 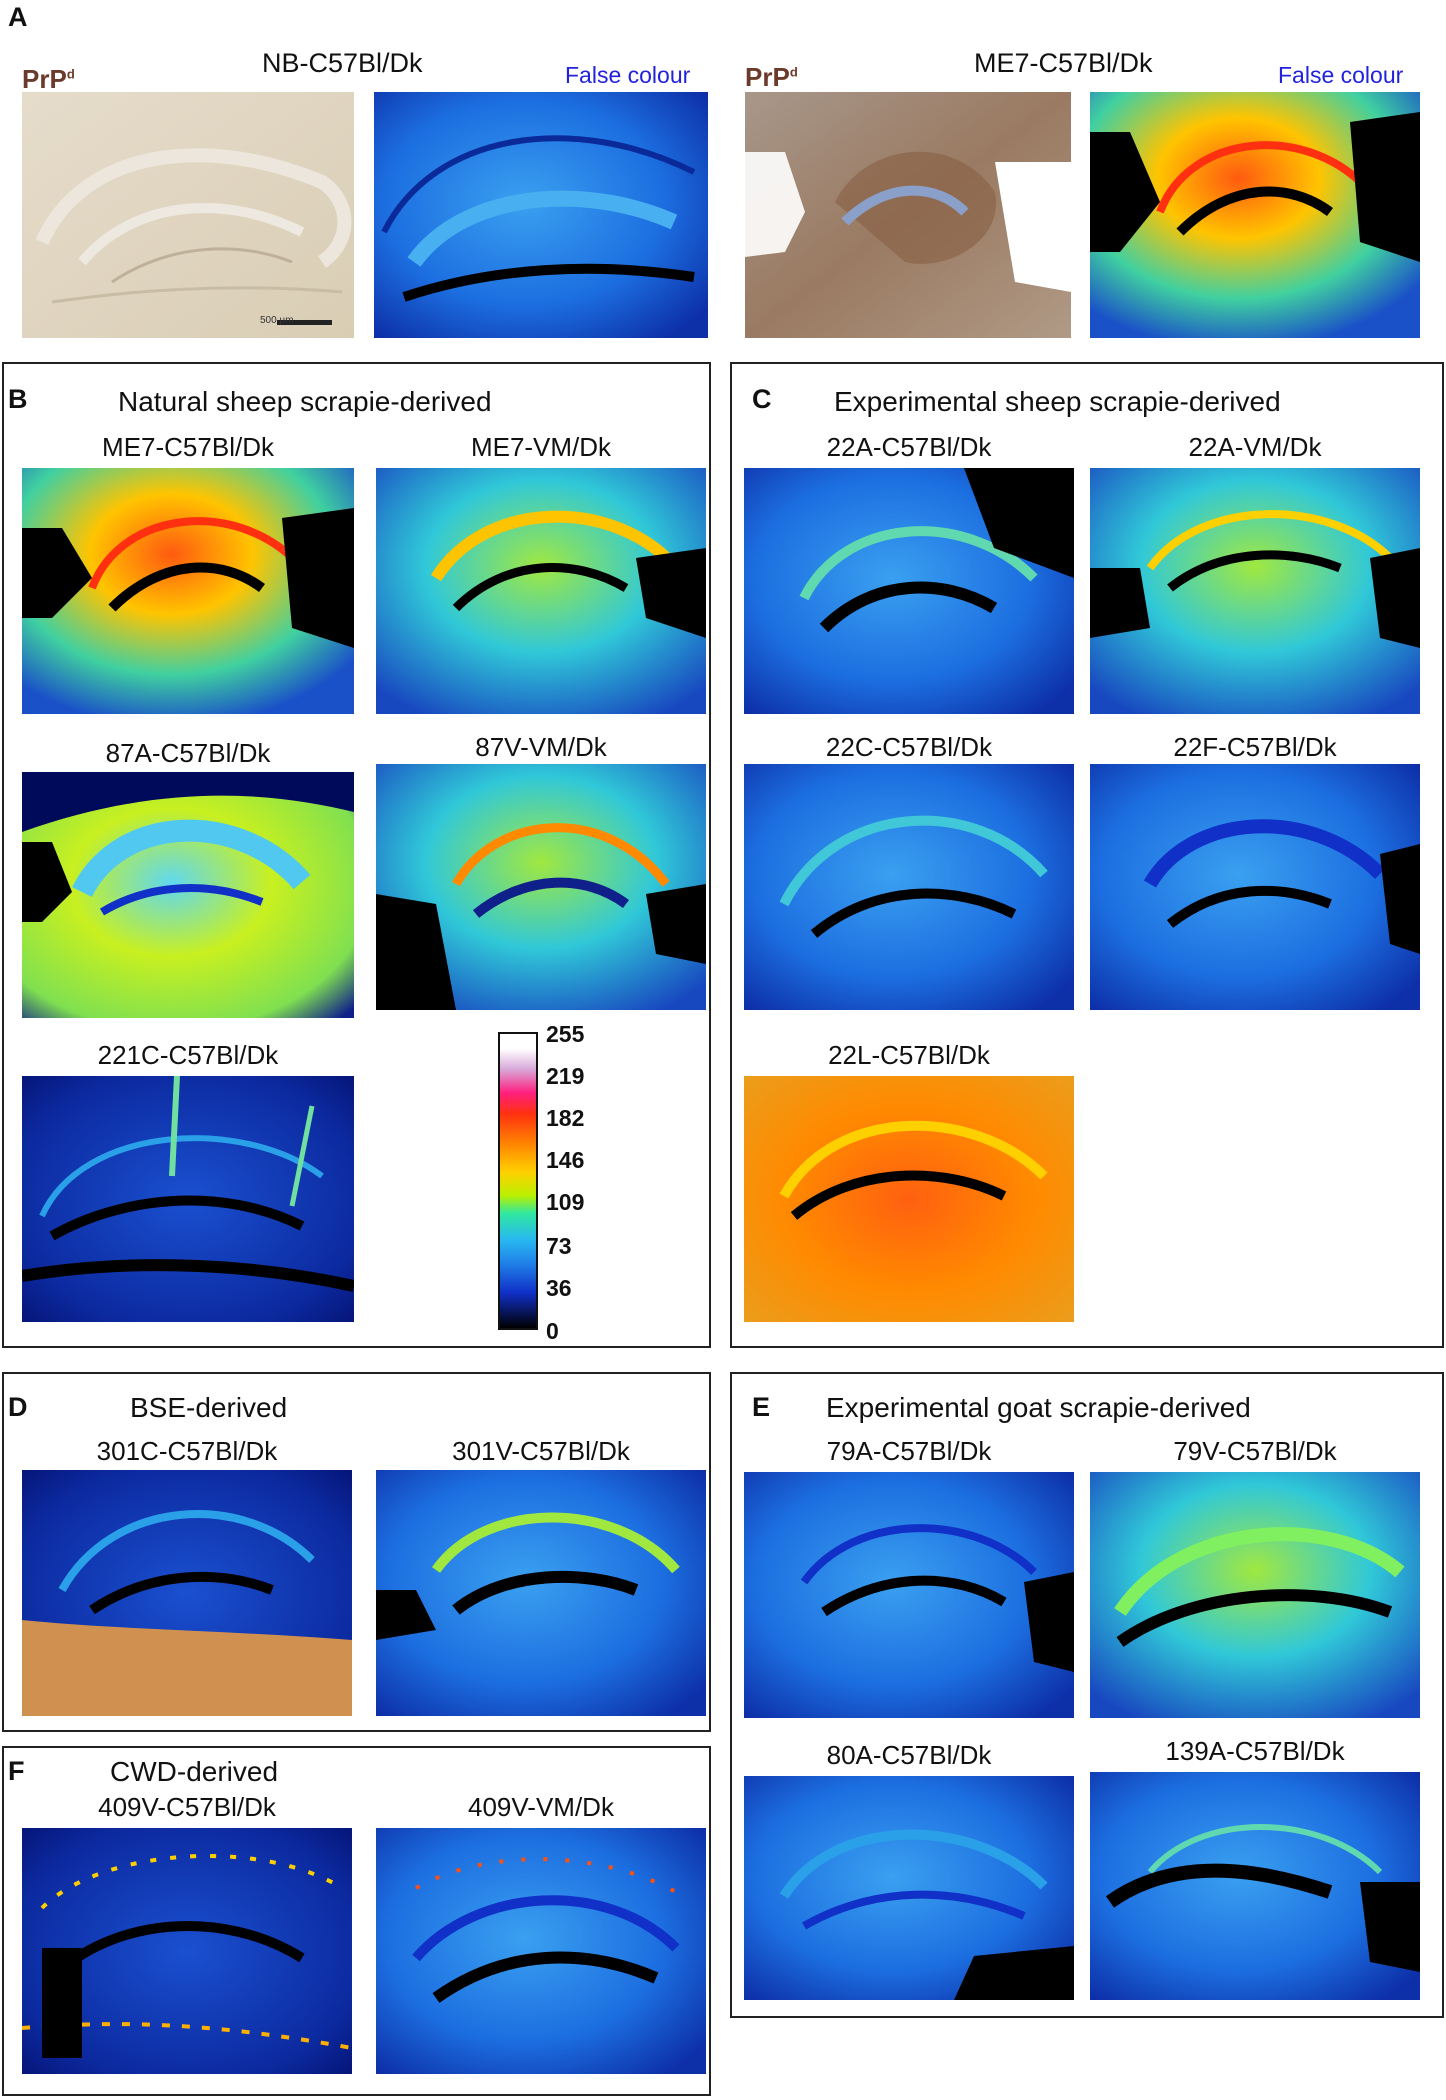 What do you see at coordinates (1255, 1886) in the screenshot?
I see `139a-c57-image` at bounding box center [1255, 1886].